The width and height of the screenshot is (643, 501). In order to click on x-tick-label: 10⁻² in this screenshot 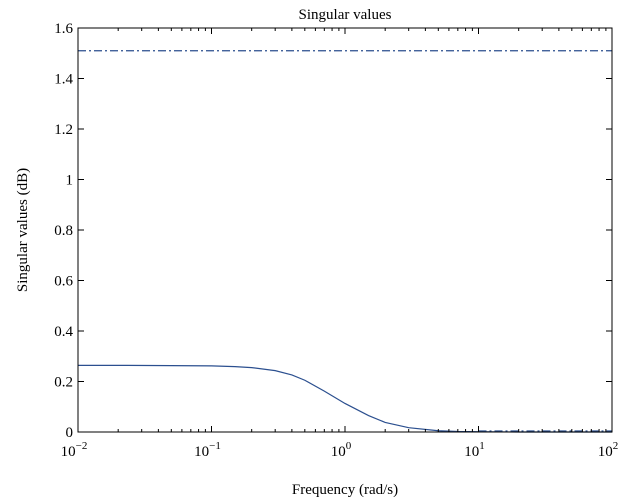, I will do `click(74, 450)`.